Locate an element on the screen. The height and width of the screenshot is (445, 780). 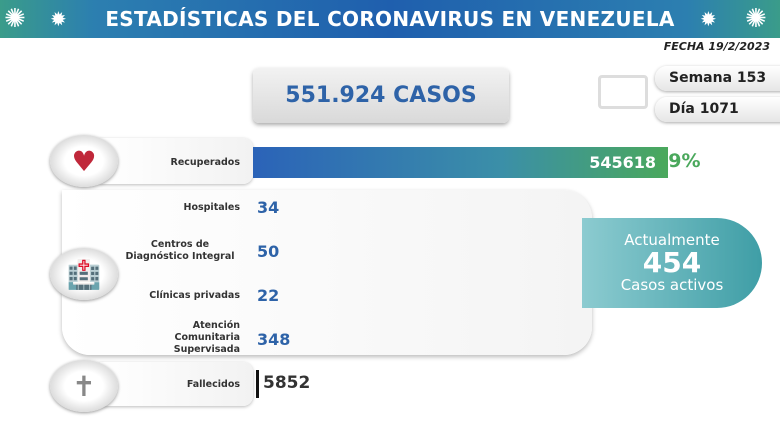
date-label: FECHA 19/2/2023 is located at coordinates (716, 46).